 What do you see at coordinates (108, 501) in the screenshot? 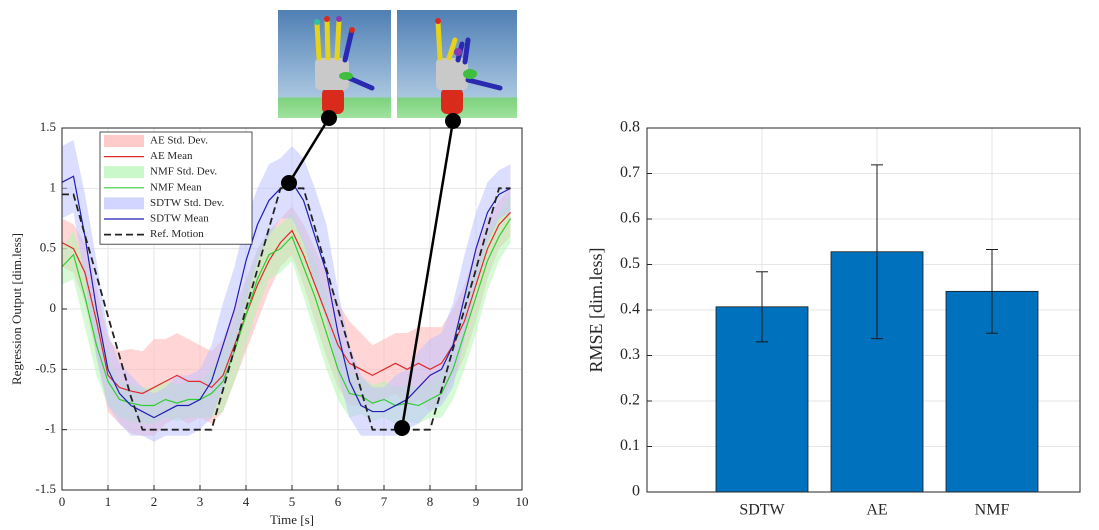
I see `x-tick-label: 1` at bounding box center [108, 501].